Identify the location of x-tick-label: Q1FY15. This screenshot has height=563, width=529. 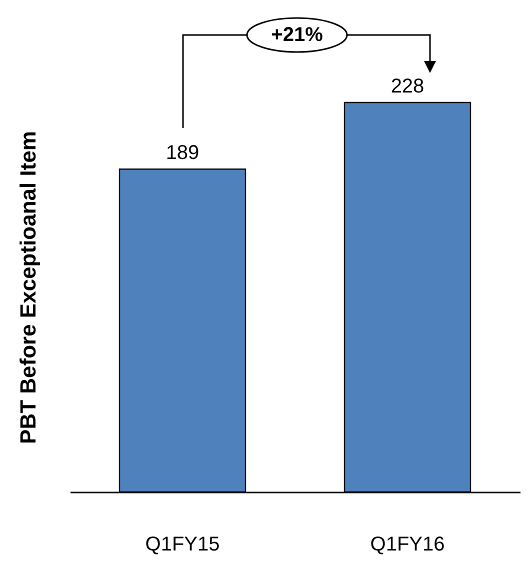
(182, 545).